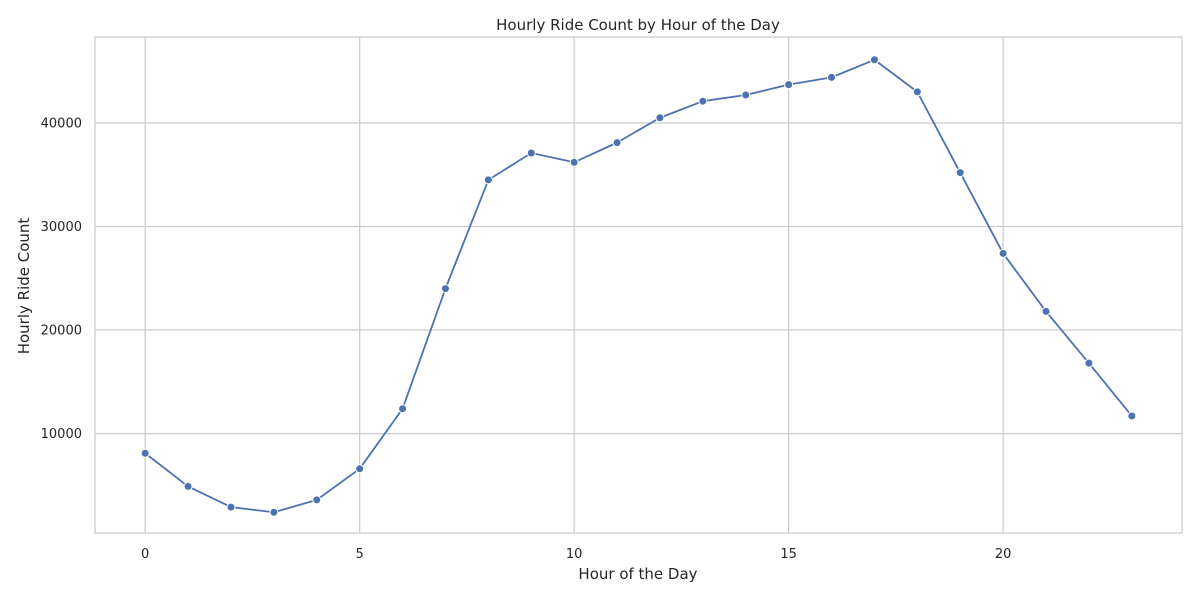 This screenshot has height=600, width=1200. Describe the element at coordinates (145, 554) in the screenshot. I see `x-tick-label: 0` at that location.